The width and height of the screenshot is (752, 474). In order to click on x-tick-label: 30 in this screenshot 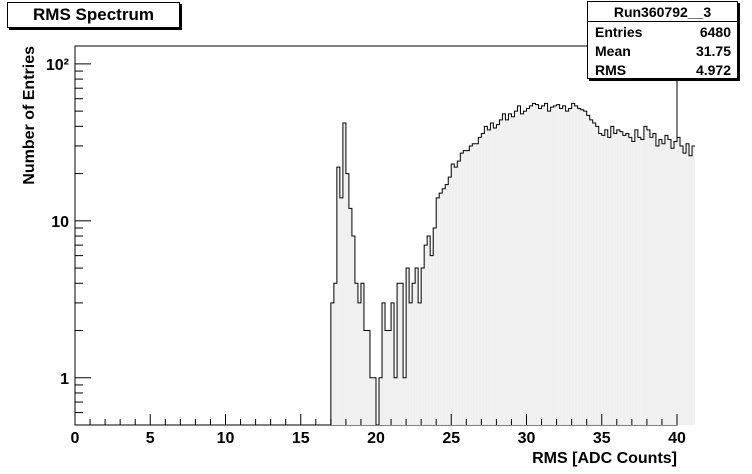, I will do `click(527, 438)`.